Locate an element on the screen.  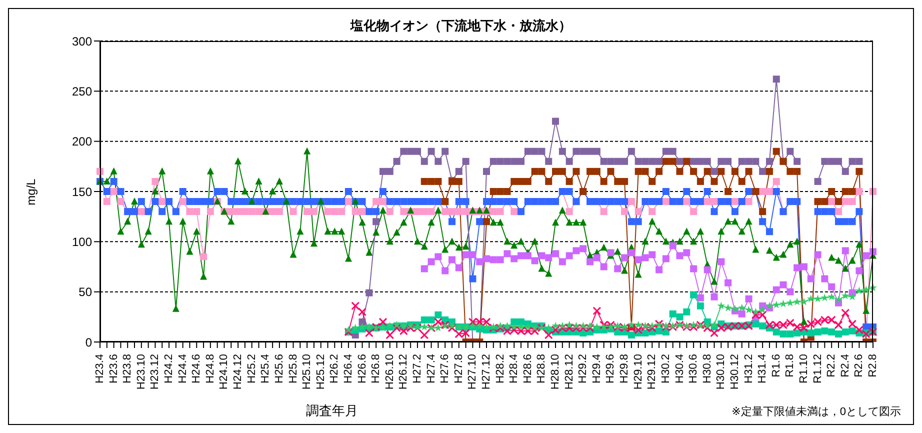
y-tick-label: 300 is located at coordinates (82, 41).